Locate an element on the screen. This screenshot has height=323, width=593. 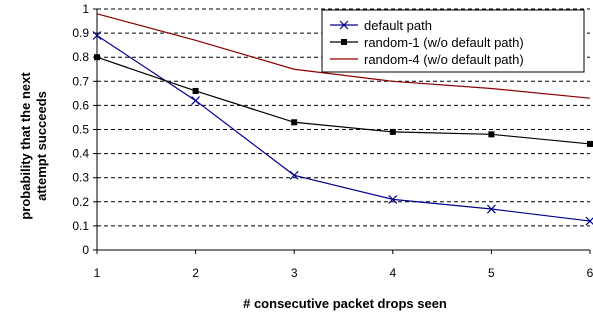
series-0-point-4-stroke-b is located at coordinates (491, 209).